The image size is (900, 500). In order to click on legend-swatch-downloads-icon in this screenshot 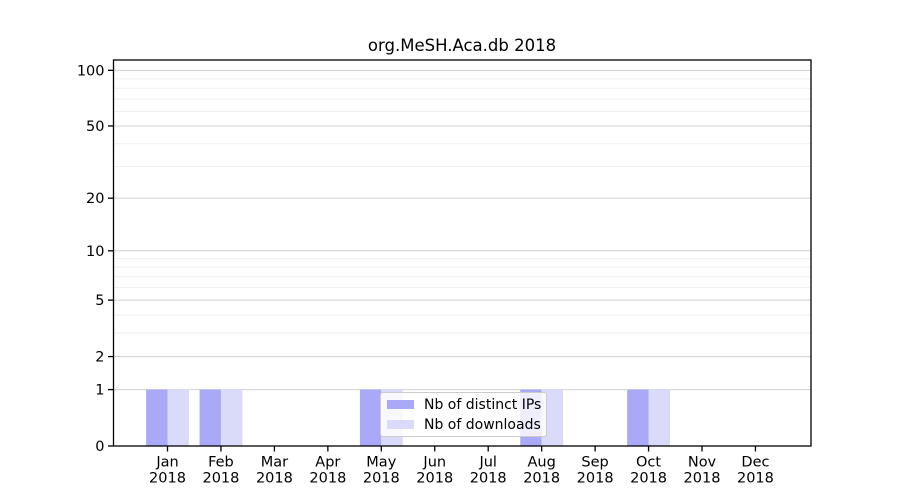, I will do `click(400, 424)`.